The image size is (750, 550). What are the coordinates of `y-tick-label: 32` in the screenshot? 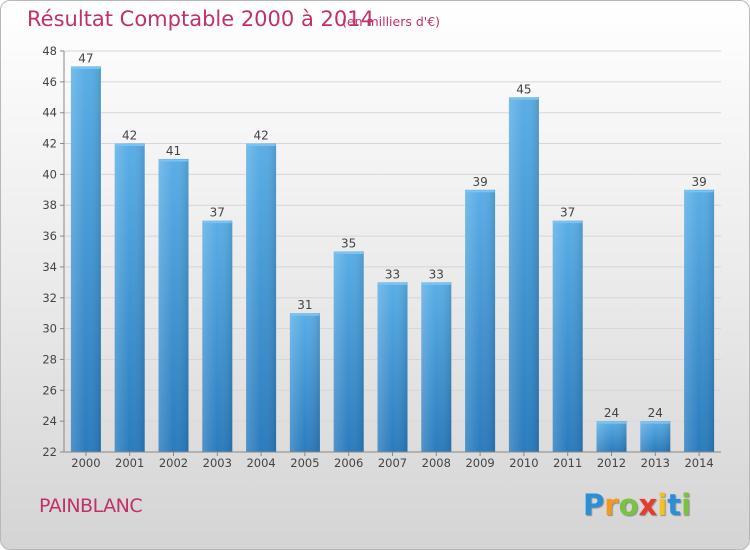 It's located at (49, 298).